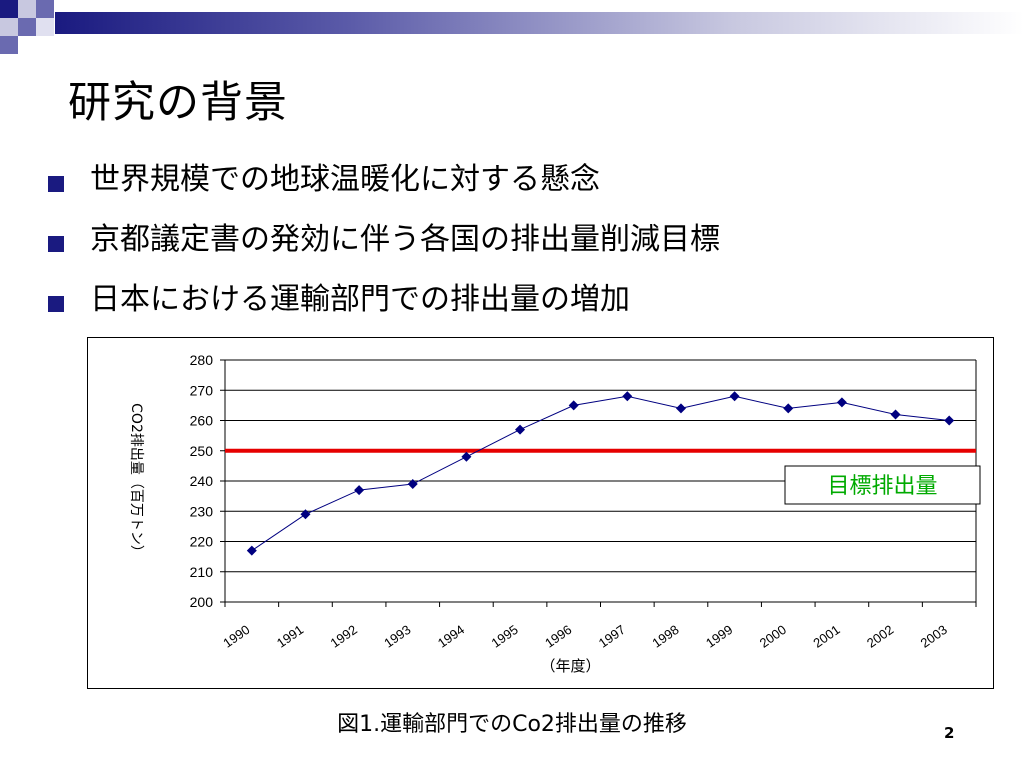 The width and height of the screenshot is (1024, 768). Describe the element at coordinates (202, 511) in the screenshot. I see `y-tick-label: 230` at that location.